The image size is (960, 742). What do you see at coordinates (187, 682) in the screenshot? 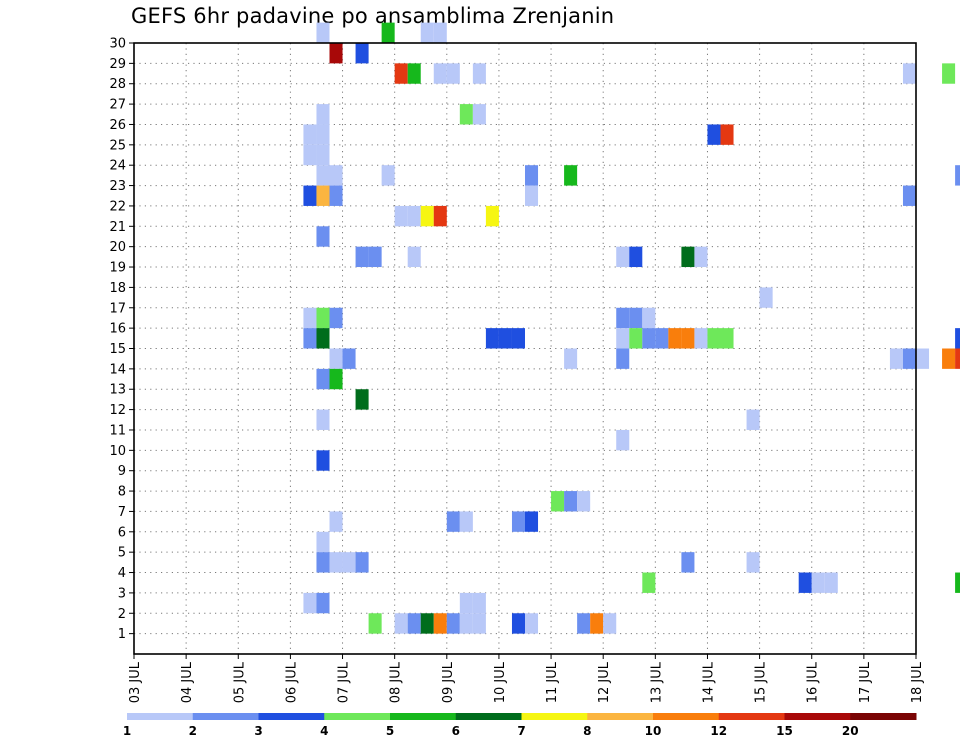
I see `x-tick-label: 04 JUL` at bounding box center [187, 682].